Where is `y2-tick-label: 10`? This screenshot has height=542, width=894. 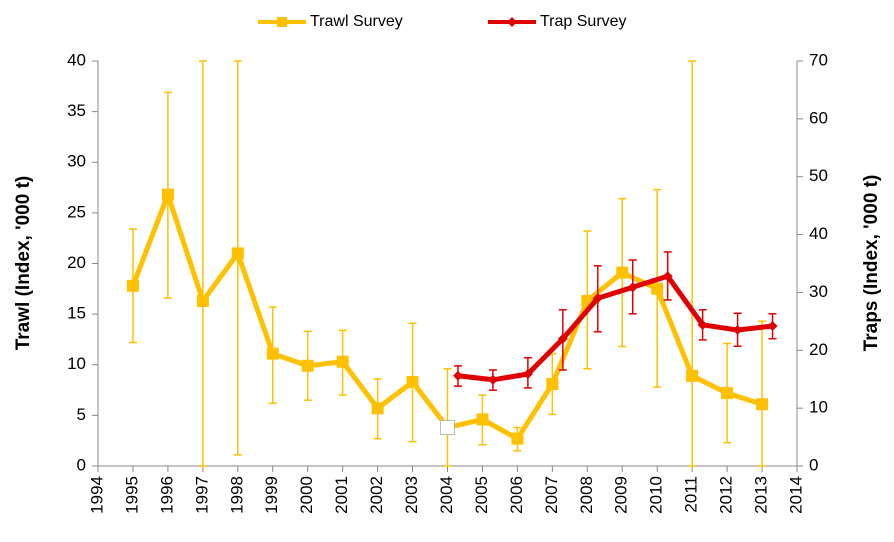 y2-tick-label: 10 is located at coordinates (818, 407).